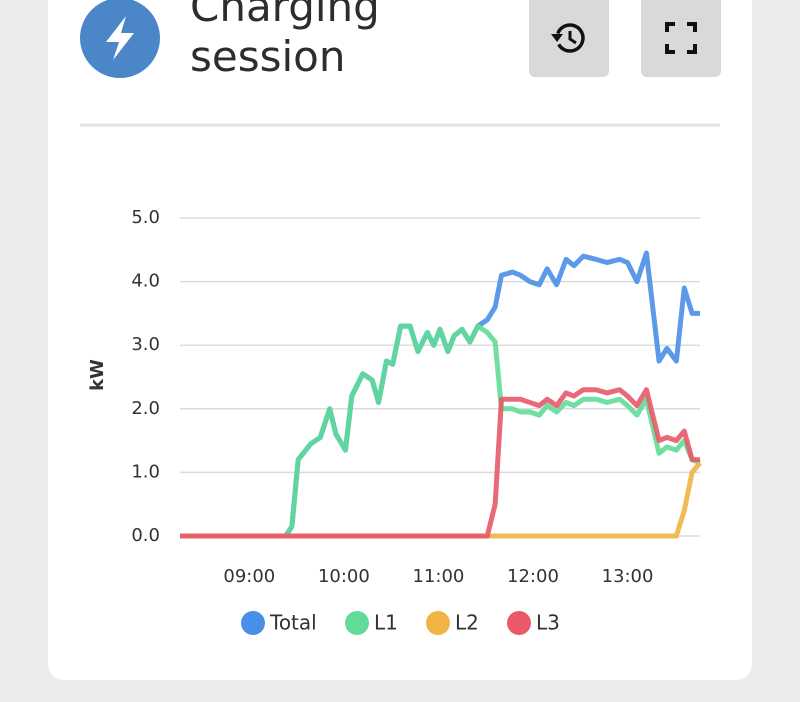 Image resolution: width=800 pixels, height=702 pixels. Describe the element at coordinates (344, 576) in the screenshot. I see `x-tick-label: 10:00` at that location.